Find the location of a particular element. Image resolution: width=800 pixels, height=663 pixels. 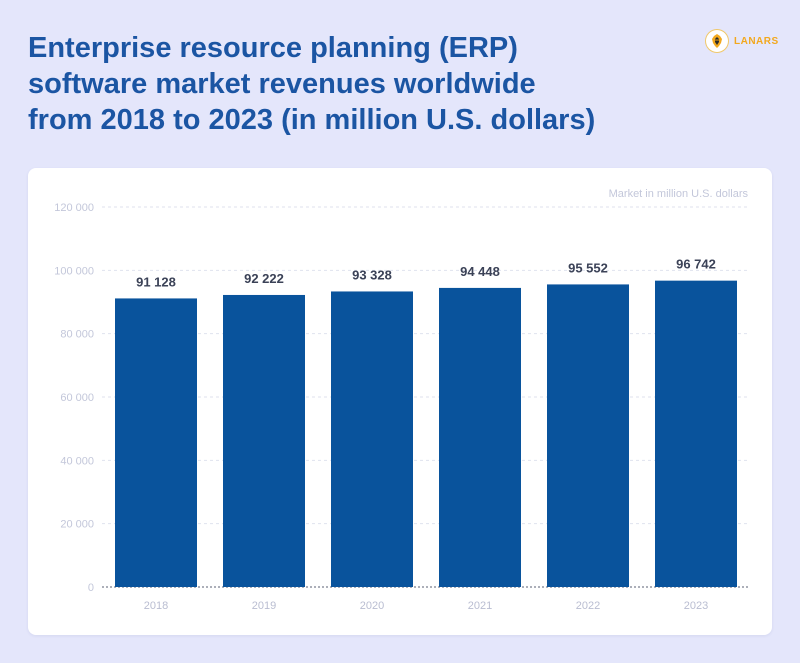

bar-2023 is located at coordinates (696, 433).